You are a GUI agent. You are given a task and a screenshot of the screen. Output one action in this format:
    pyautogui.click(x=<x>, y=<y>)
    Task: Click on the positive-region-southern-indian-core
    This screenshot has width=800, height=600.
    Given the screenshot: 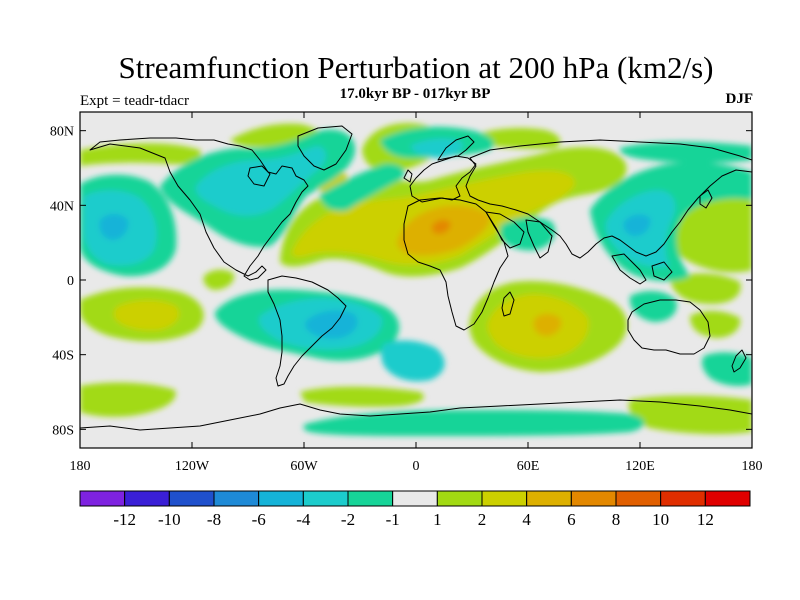 What is the action you would take?
    pyautogui.click(x=547, y=324)
    